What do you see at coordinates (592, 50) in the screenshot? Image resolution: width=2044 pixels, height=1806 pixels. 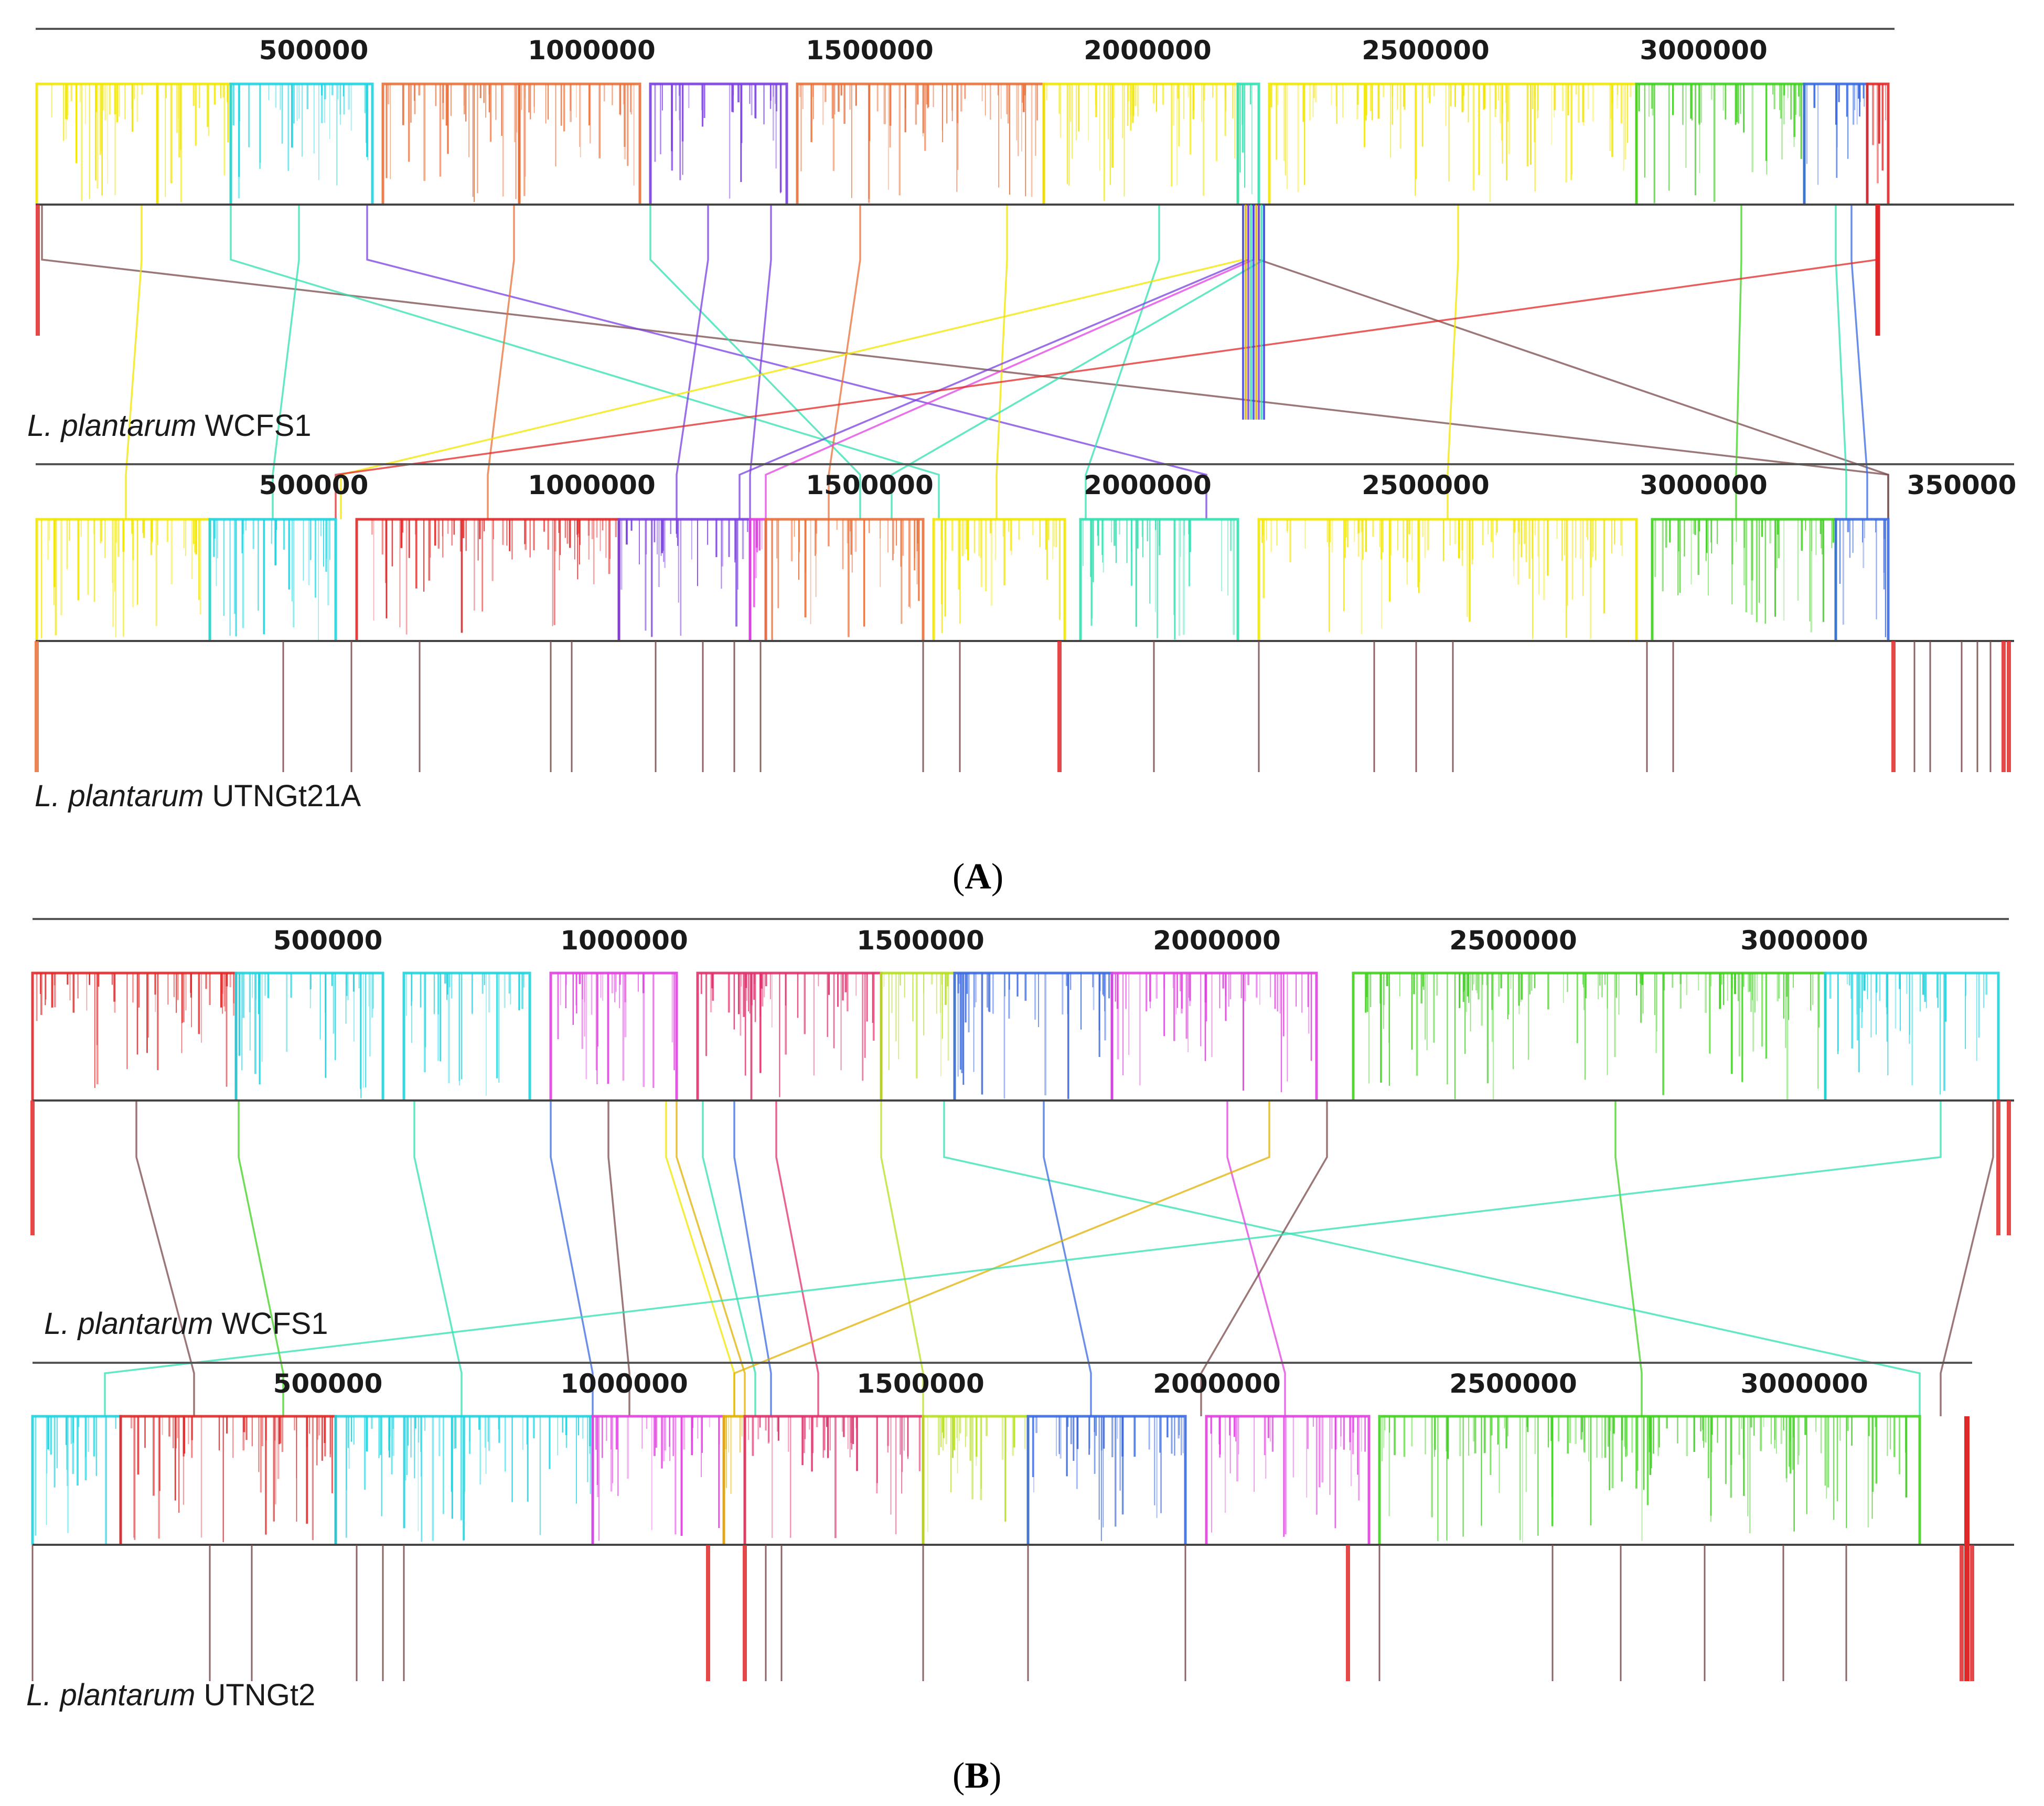 I see `panel-a-reference-tick-label: 1000000` at bounding box center [592, 50].